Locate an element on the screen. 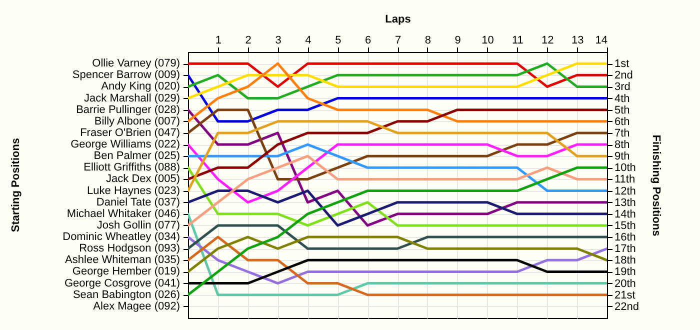  y-tick-label: 7th is located at coordinates (622, 133).